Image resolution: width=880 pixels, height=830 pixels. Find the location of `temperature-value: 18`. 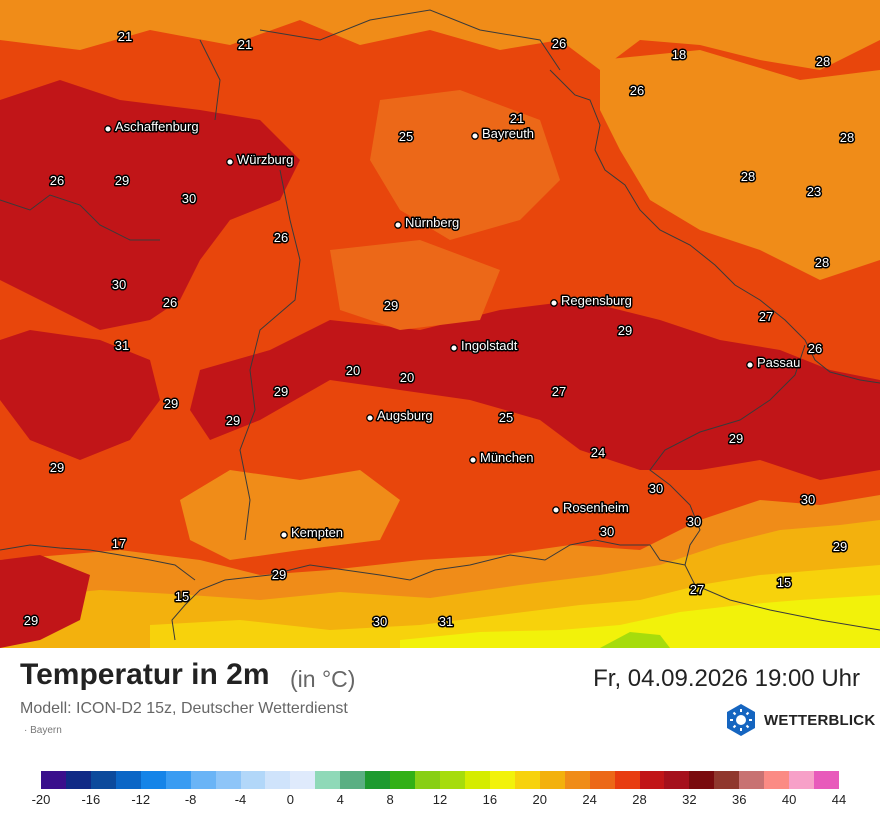

temperature-value: 18 is located at coordinates (679, 54).